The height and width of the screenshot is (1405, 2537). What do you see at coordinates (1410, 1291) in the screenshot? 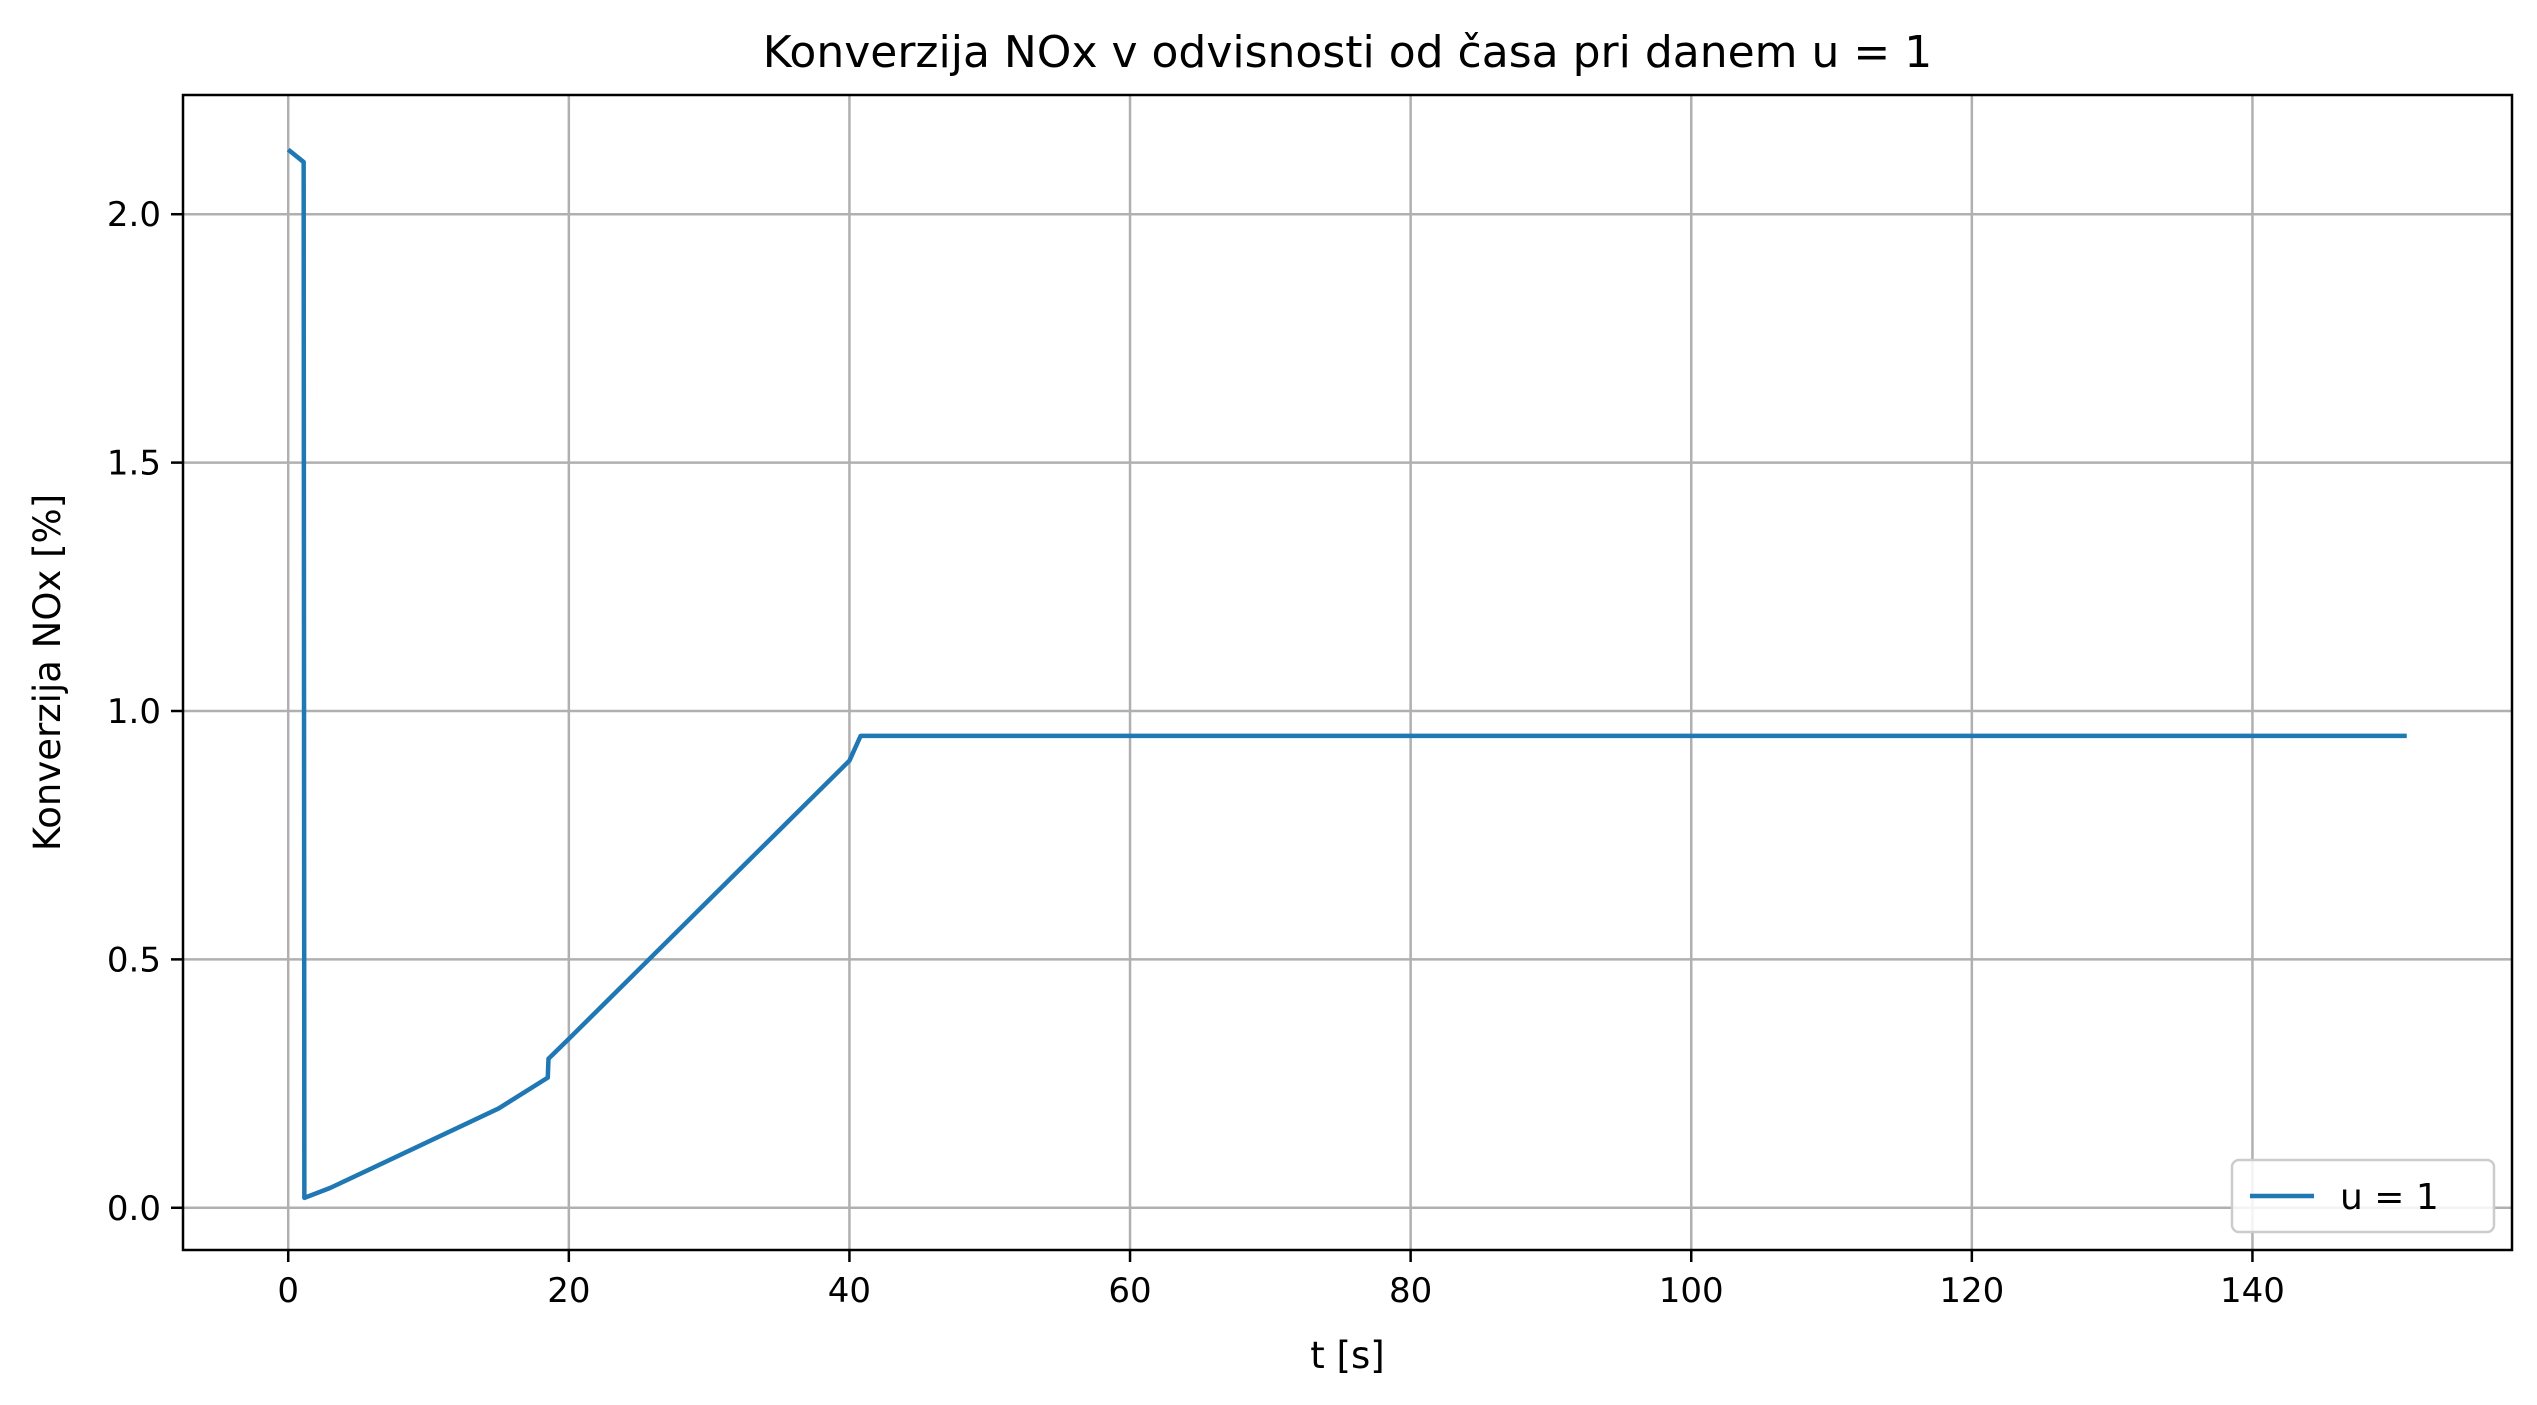
I see `x-tick-label: 80` at bounding box center [1410, 1291].